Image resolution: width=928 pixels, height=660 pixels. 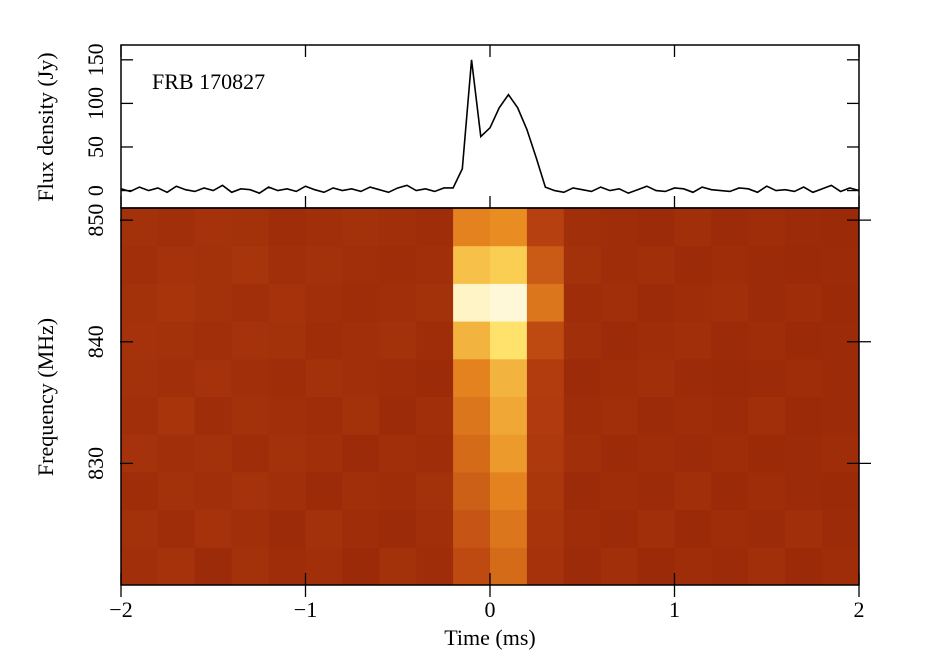 What do you see at coordinates (489, 637) in the screenshot?
I see `x-axis-label: Time (ms)` at bounding box center [489, 637].